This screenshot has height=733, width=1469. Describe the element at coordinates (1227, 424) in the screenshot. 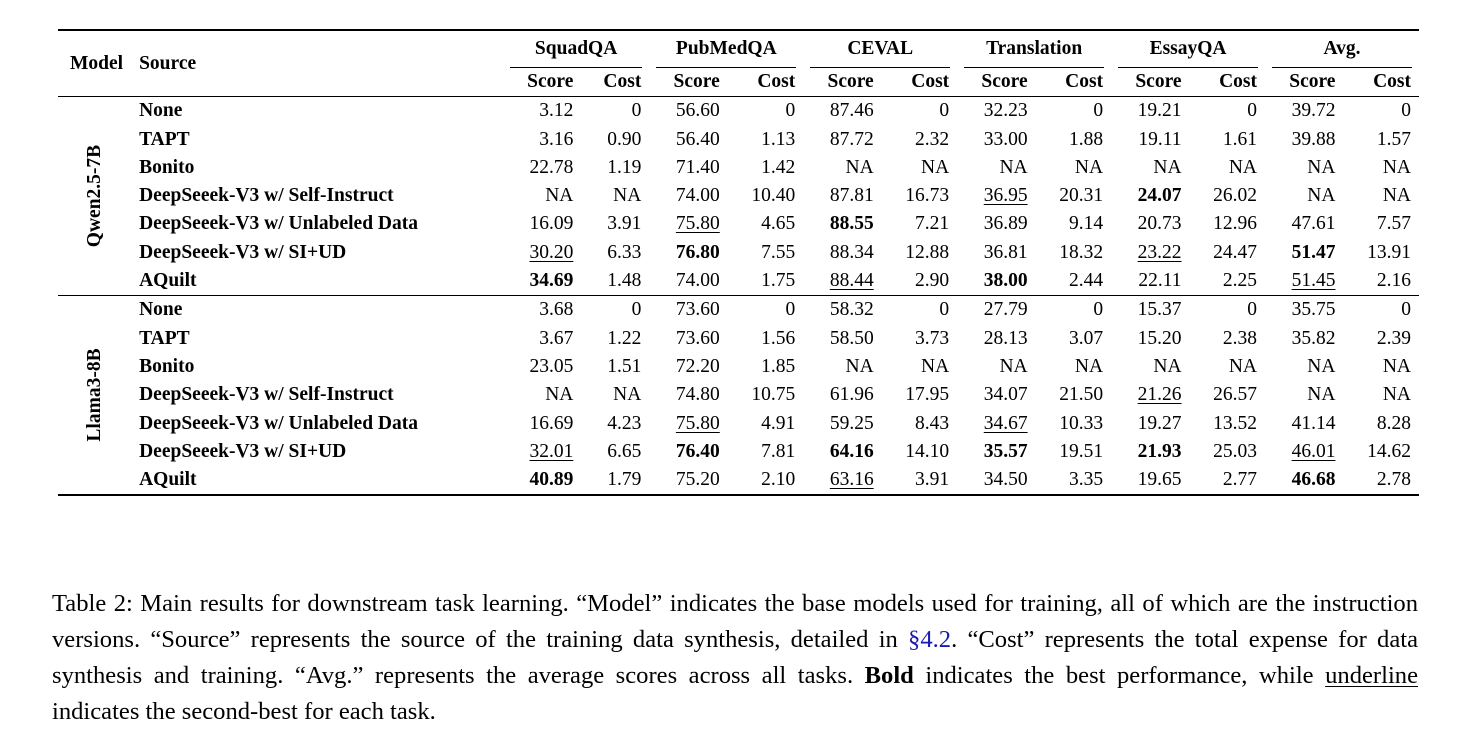

I see `cost-cell: 13.52` at that location.